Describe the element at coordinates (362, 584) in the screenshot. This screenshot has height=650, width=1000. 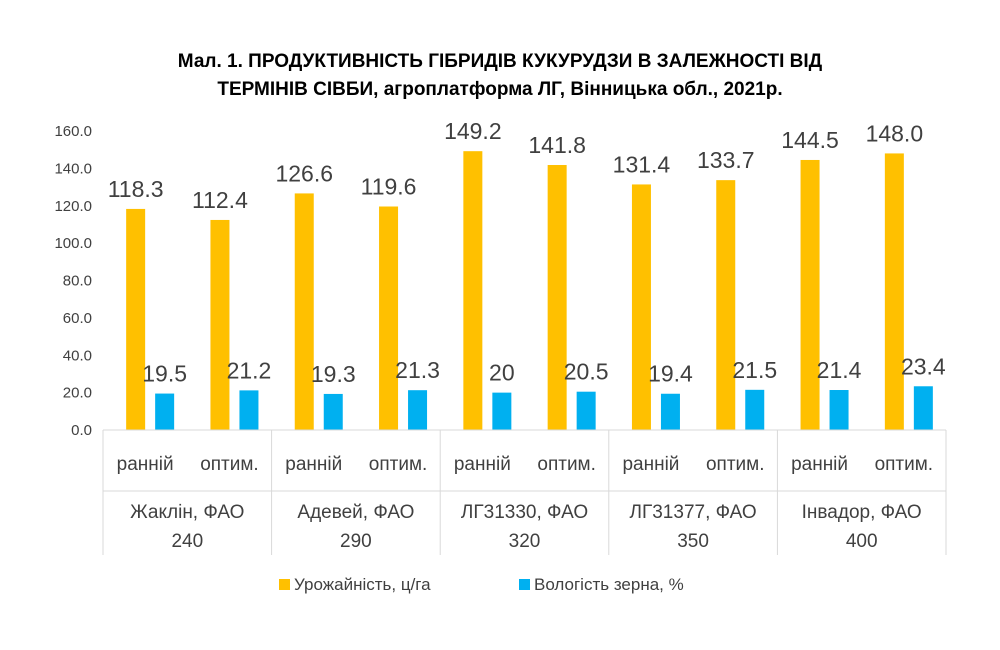
I see `legend-entry-label: Урожайність, ц/га` at that location.